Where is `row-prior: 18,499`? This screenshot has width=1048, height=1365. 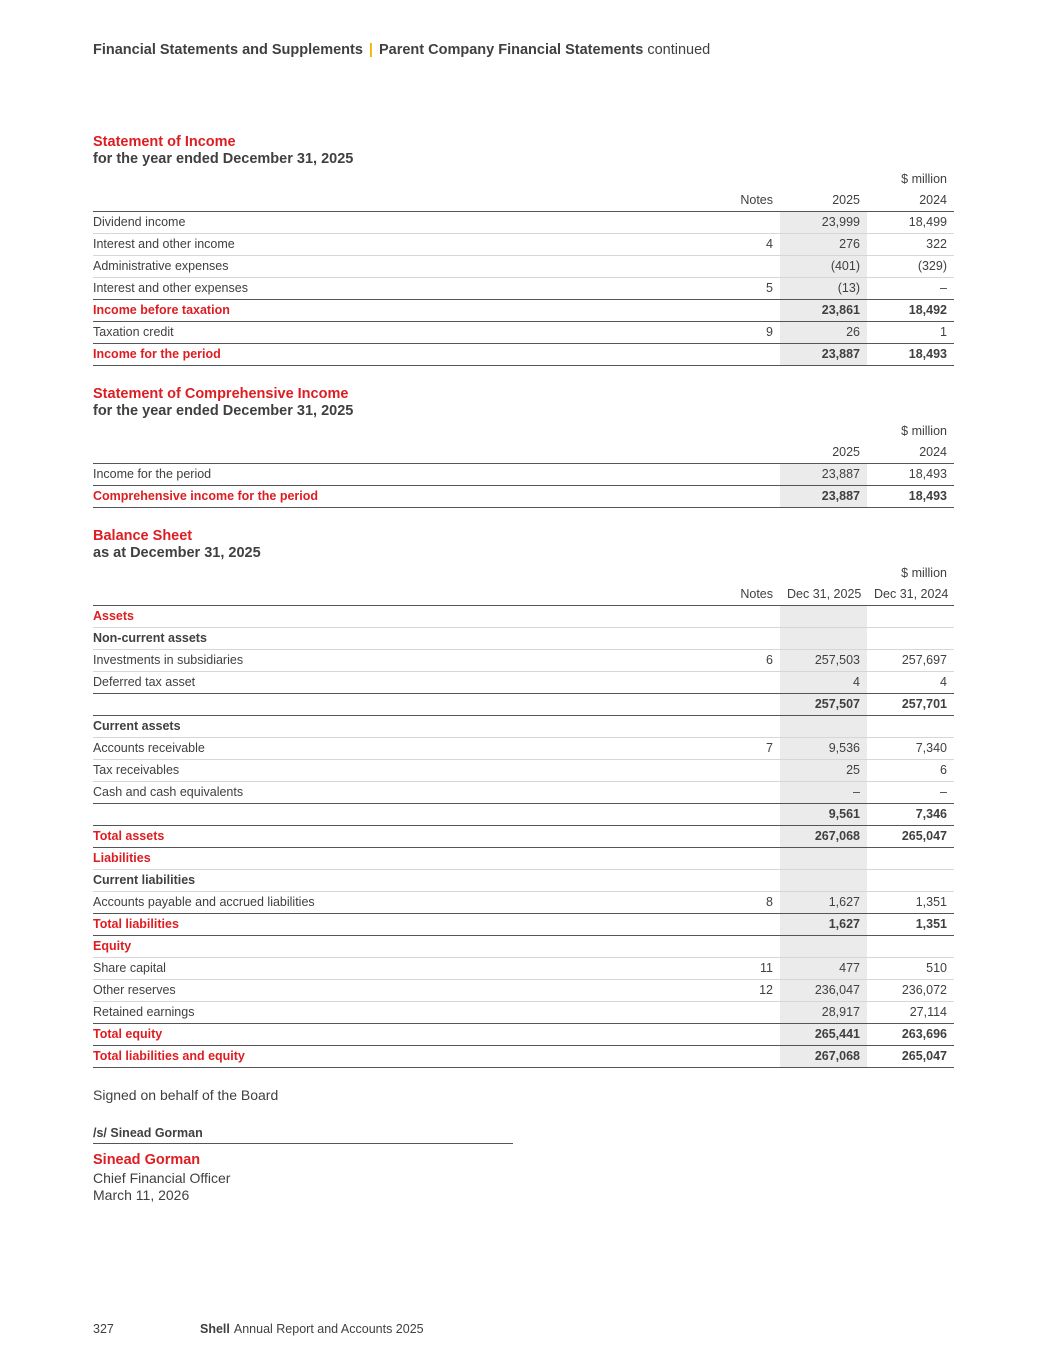
row-prior: 18,499 is located at coordinates (910, 222).